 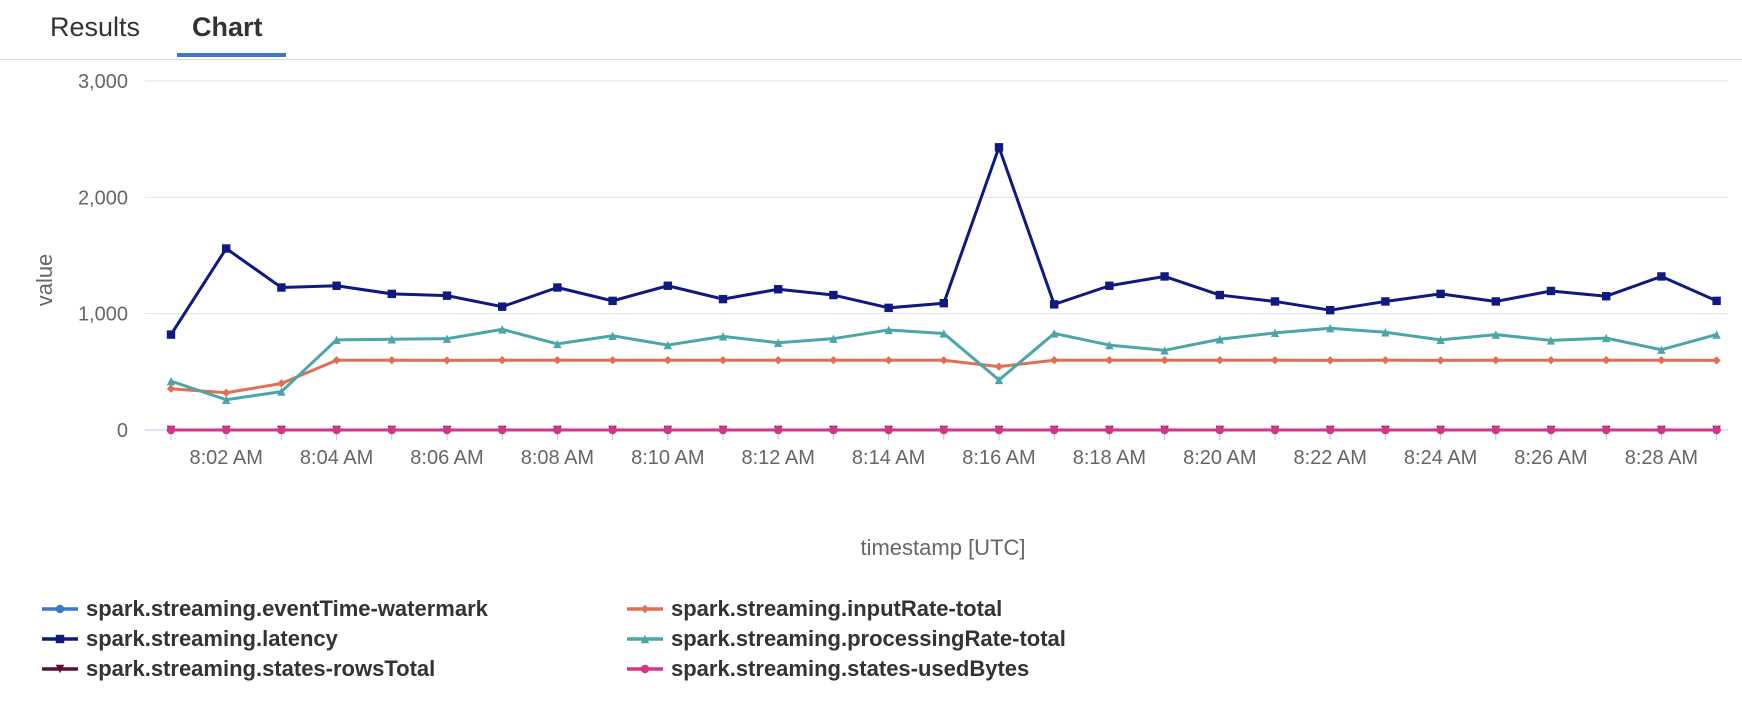 I want to click on legend-item: spark.streaming.states-rowsTotal, so click(x=237, y=669).